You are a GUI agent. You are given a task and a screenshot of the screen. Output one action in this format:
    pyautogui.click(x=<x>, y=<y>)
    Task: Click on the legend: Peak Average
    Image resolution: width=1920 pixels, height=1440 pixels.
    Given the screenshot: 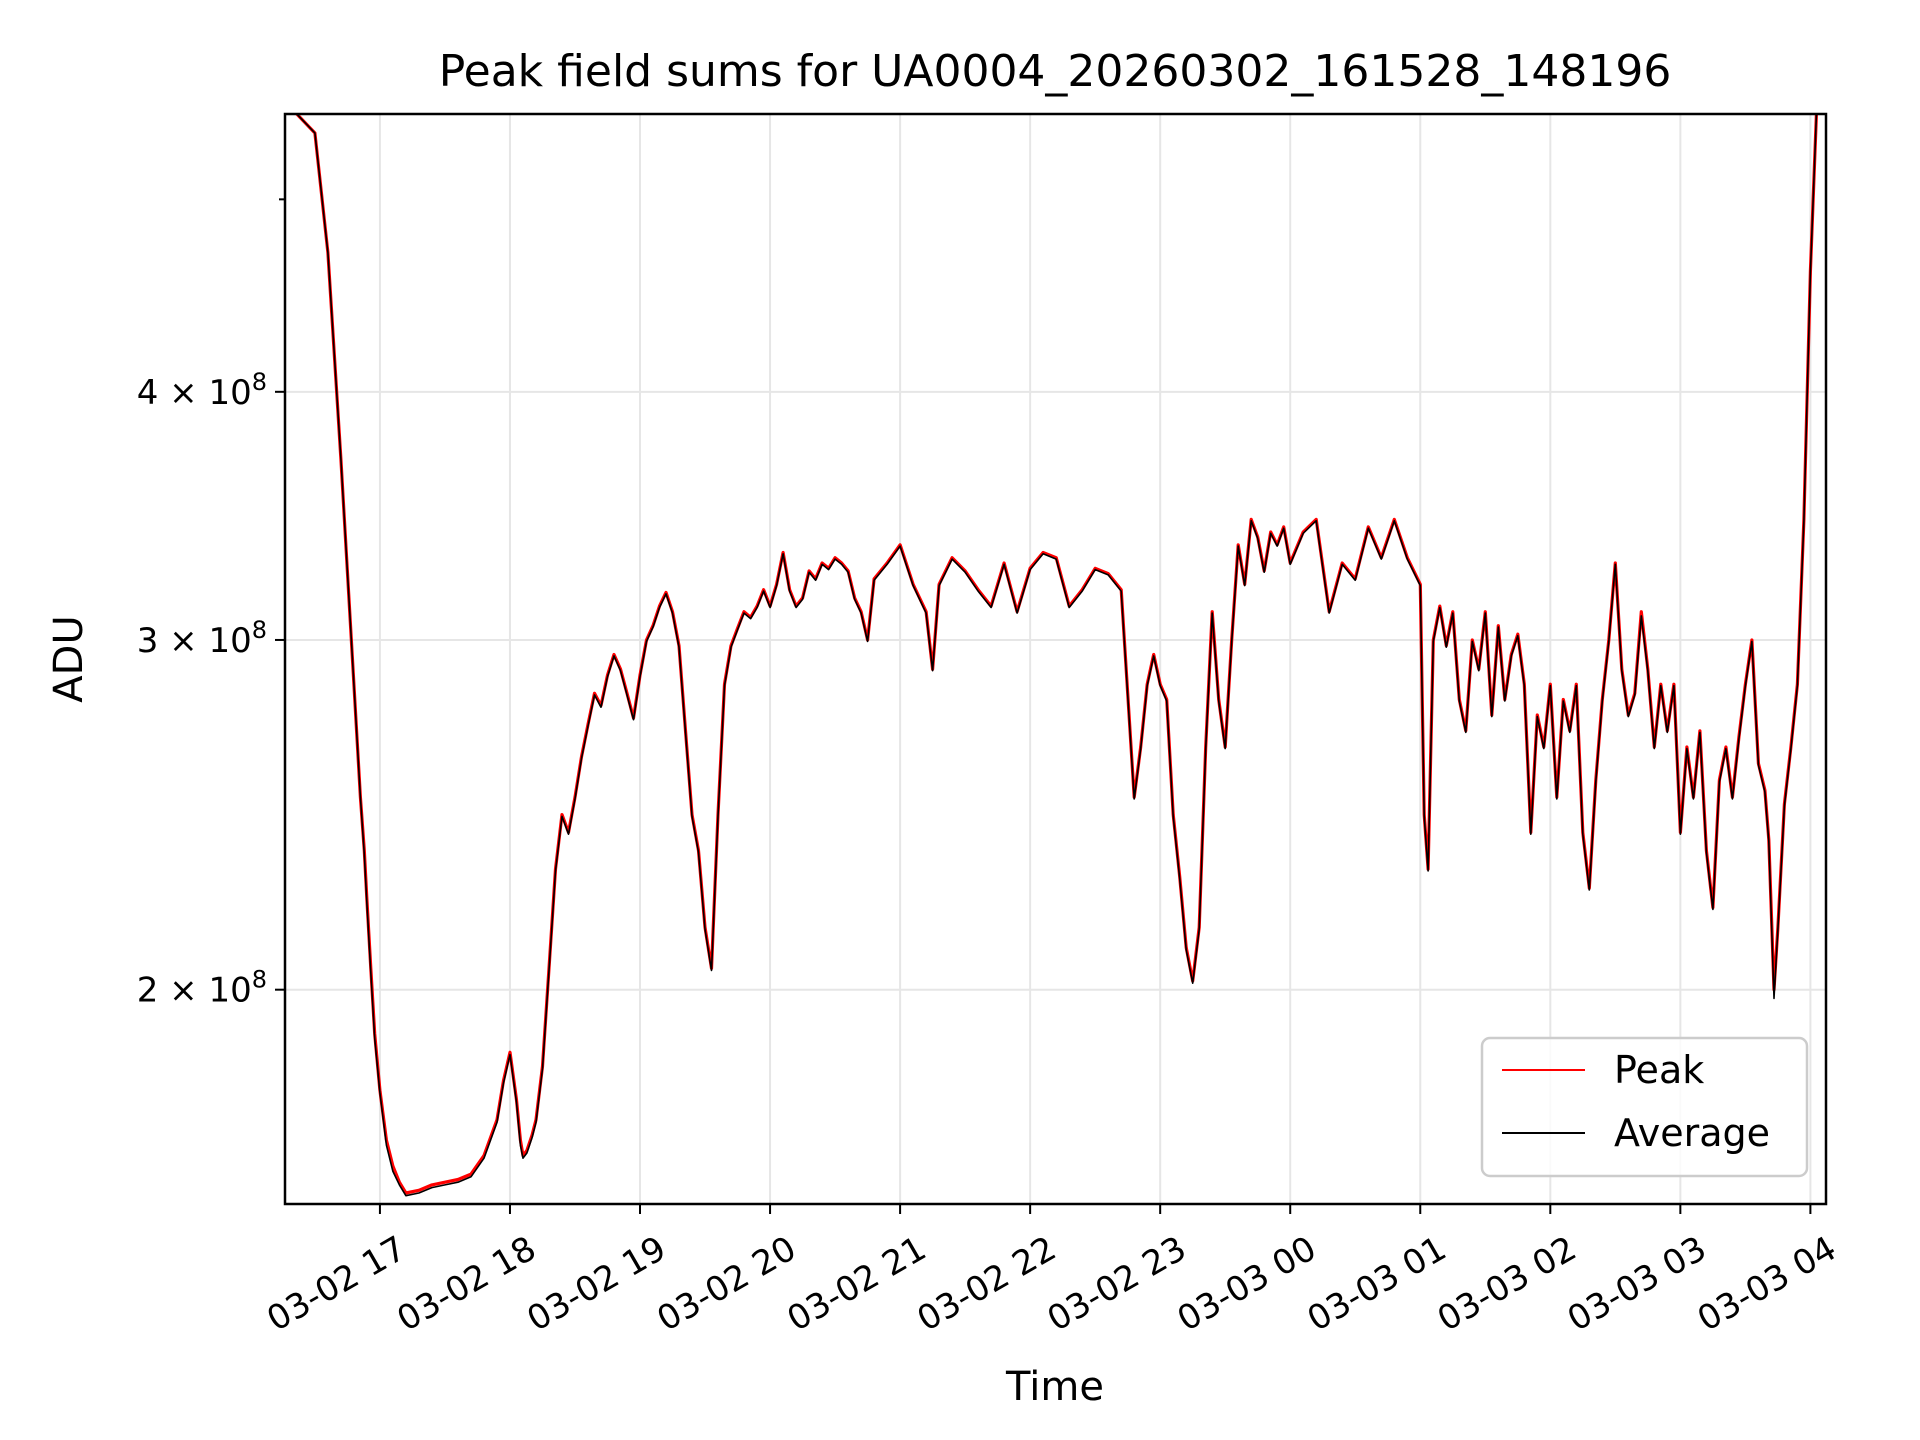 What is the action you would take?
    pyautogui.click(x=1644, y=1107)
    